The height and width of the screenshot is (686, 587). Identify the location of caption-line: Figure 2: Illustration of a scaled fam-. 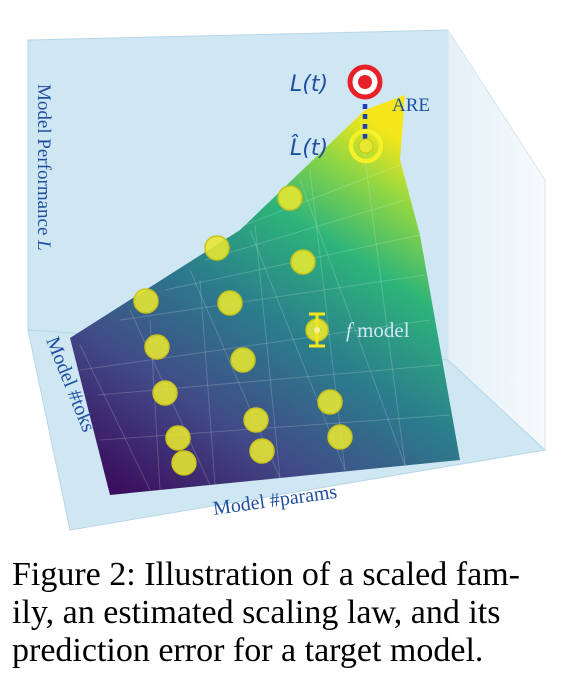
(266, 574).